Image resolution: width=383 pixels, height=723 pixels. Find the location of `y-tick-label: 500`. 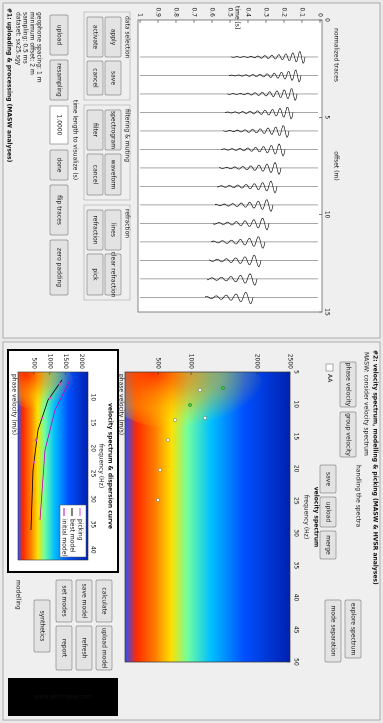

y-tick-label: 500 is located at coordinates (158, 364).